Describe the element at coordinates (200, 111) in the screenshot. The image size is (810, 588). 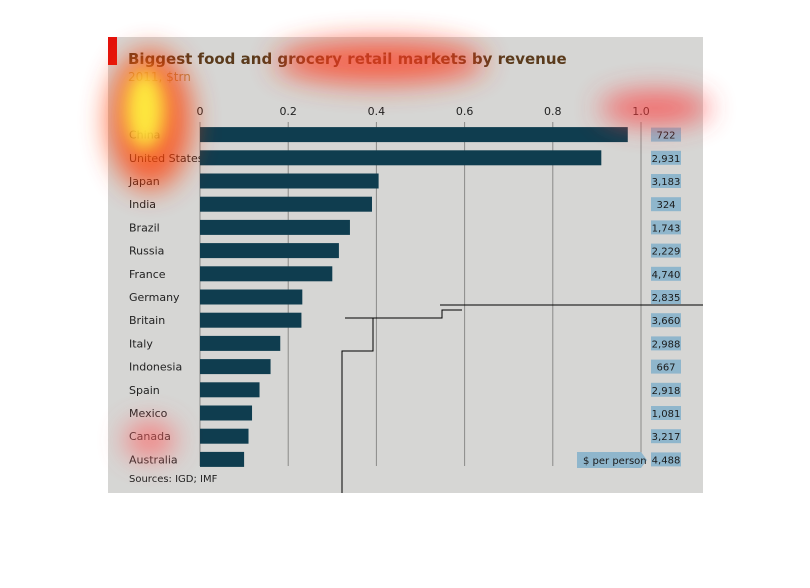
I see `x-tick-label: 0` at that location.